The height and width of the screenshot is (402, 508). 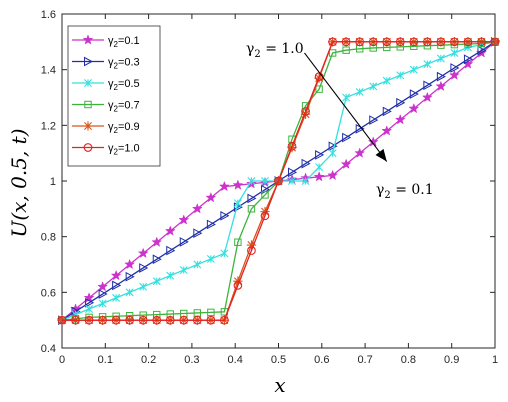 I want to click on y-tick-label: 0.4, so click(x=48, y=349).